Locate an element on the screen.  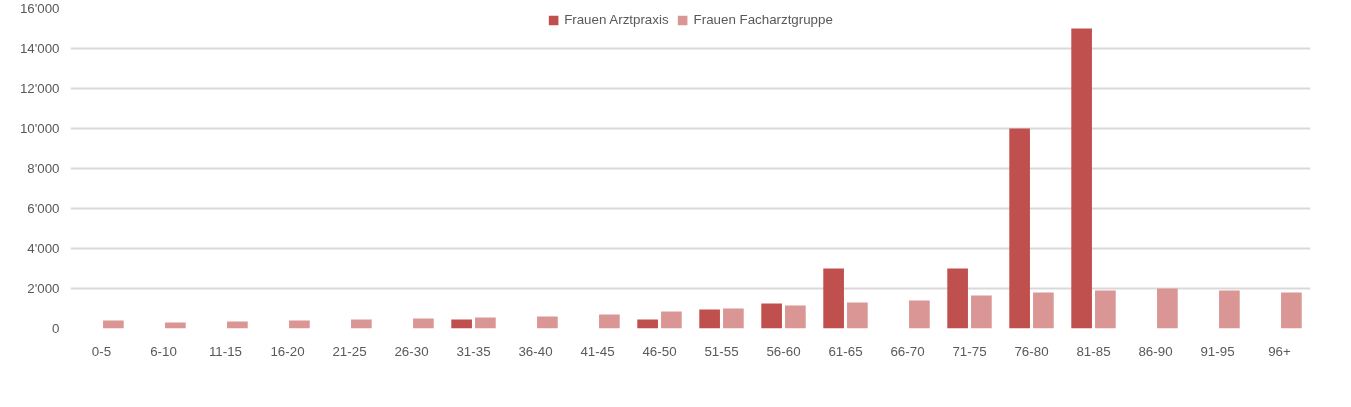
y-tick-label: 16'000 is located at coordinates (39, 8).